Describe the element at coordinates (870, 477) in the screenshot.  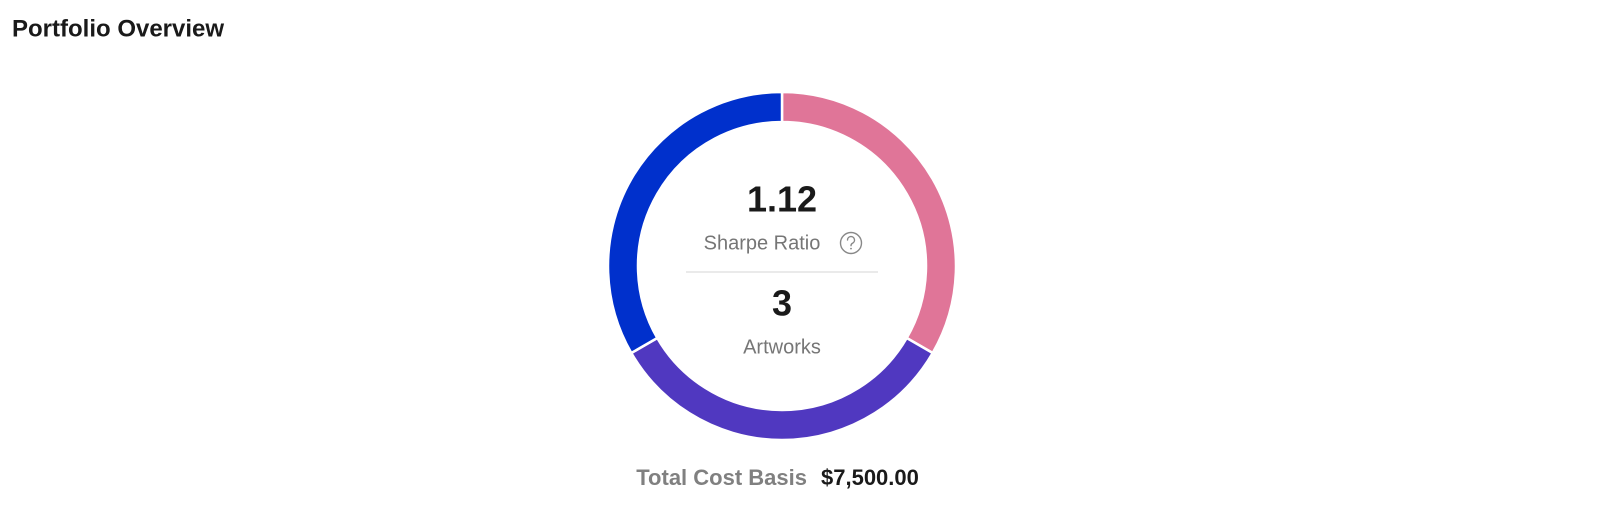
I see `total-value: $7,500.00` at that location.